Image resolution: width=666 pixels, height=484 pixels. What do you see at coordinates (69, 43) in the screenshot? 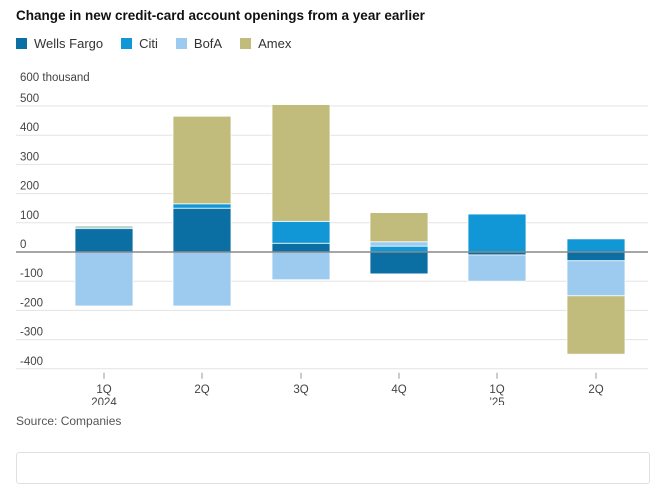
I see `legend-label-wells-fargo: Wells Fargo` at bounding box center [69, 43].